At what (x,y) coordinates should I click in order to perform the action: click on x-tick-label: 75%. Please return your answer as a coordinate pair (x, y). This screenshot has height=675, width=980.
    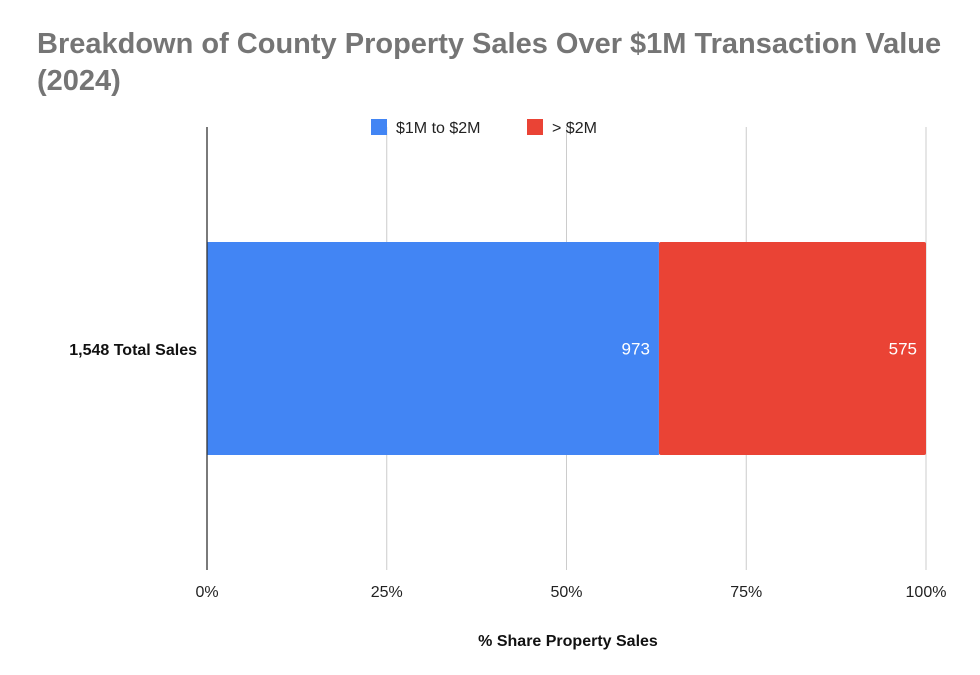
    Looking at the image, I should click on (746, 592).